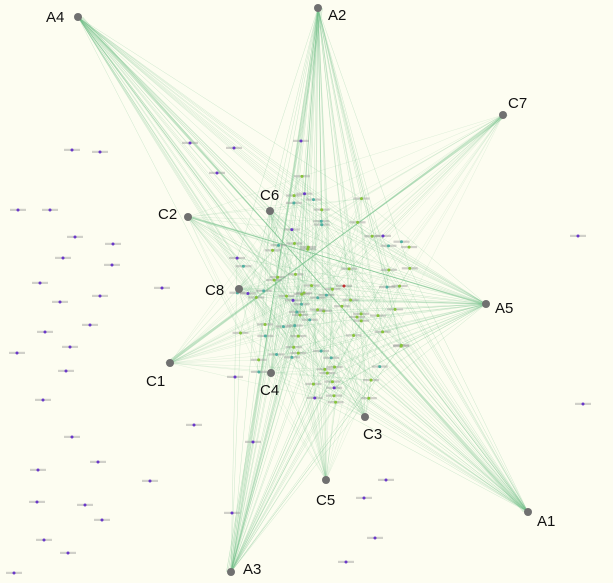 The image size is (613, 583). What do you see at coordinates (98, 462) in the screenshot?
I see `term-node-peripheral-19-dot` at bounding box center [98, 462].